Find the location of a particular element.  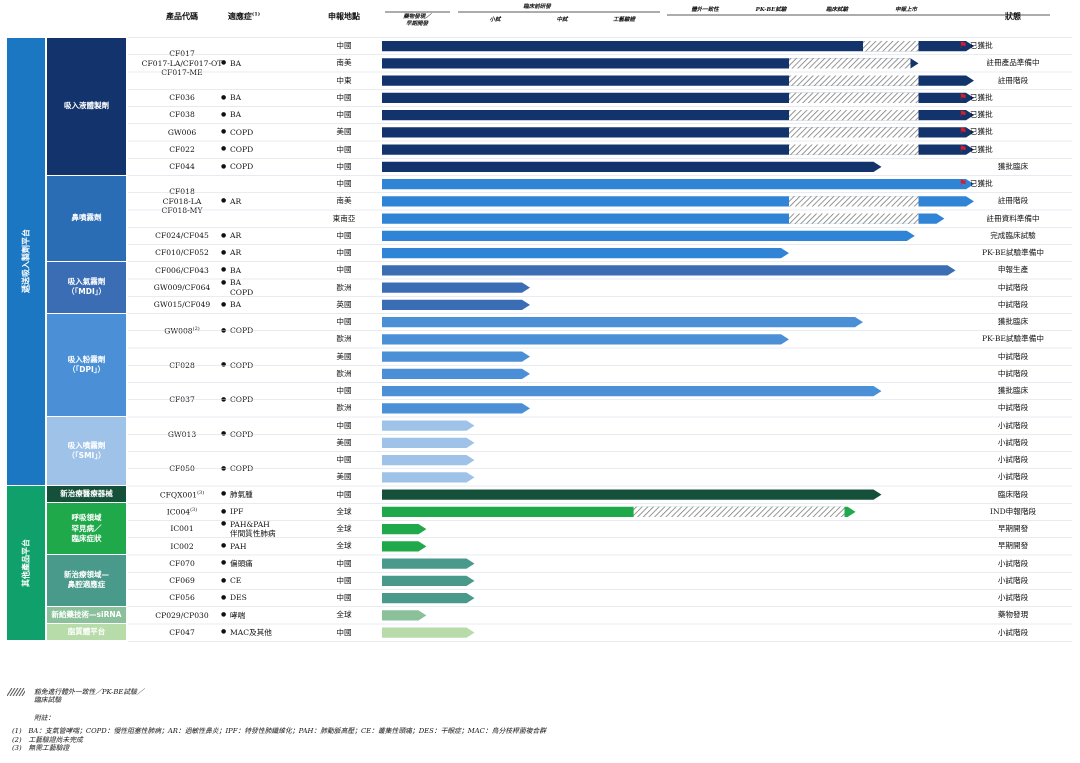

row-status: 早期開發 is located at coordinates (1013, 546).